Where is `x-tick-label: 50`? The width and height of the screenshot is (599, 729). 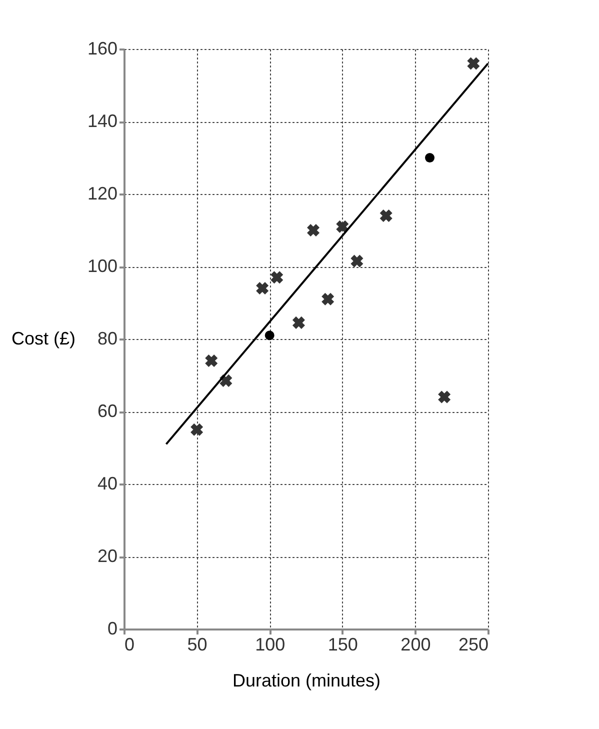
x-tick-label: 50 is located at coordinates (197, 644).